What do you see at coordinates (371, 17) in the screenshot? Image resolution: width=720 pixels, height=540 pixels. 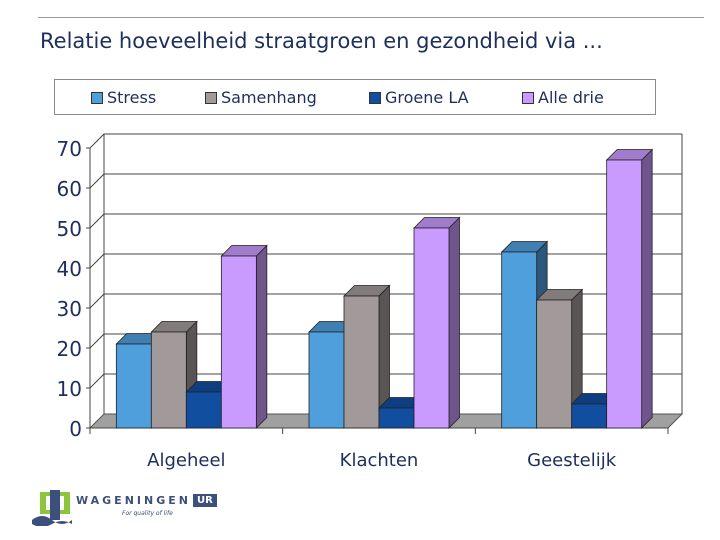 I see `top-rule` at bounding box center [371, 17].